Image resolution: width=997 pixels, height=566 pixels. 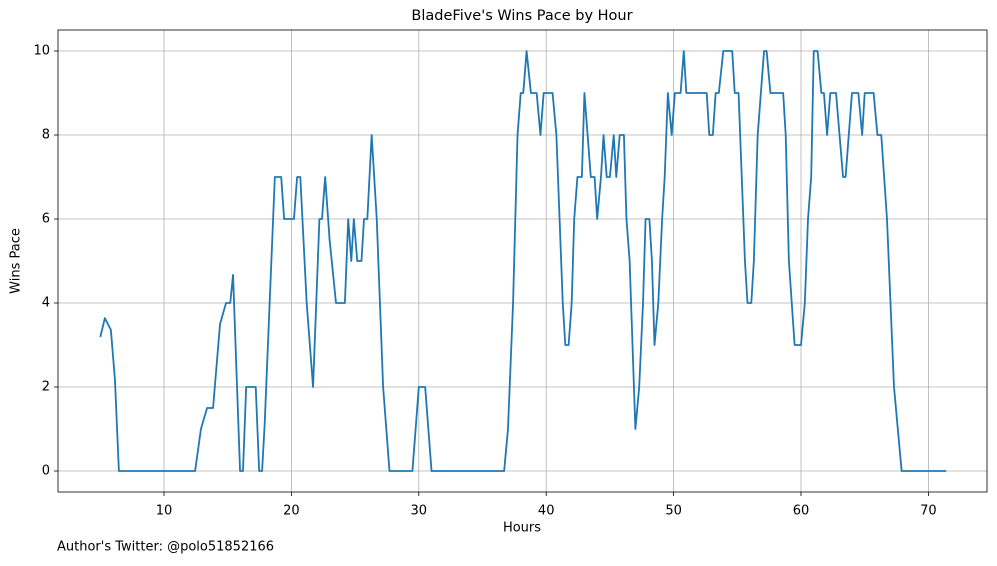 What do you see at coordinates (291, 511) in the screenshot?
I see `x-tick-label: 20` at bounding box center [291, 511].